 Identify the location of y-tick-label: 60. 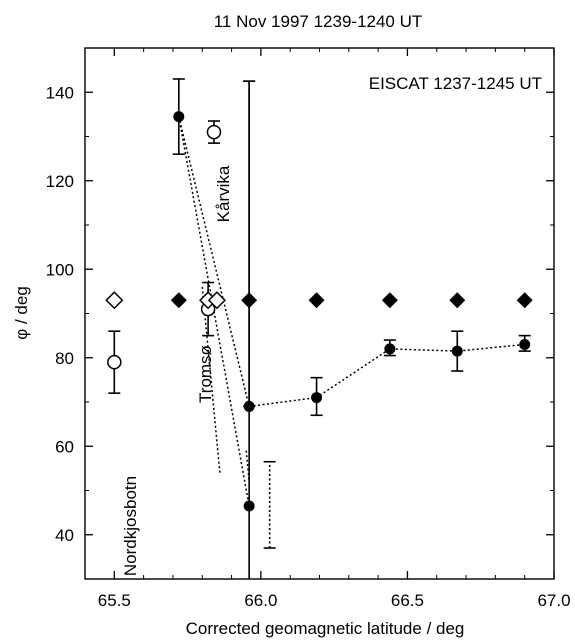
(64, 446).